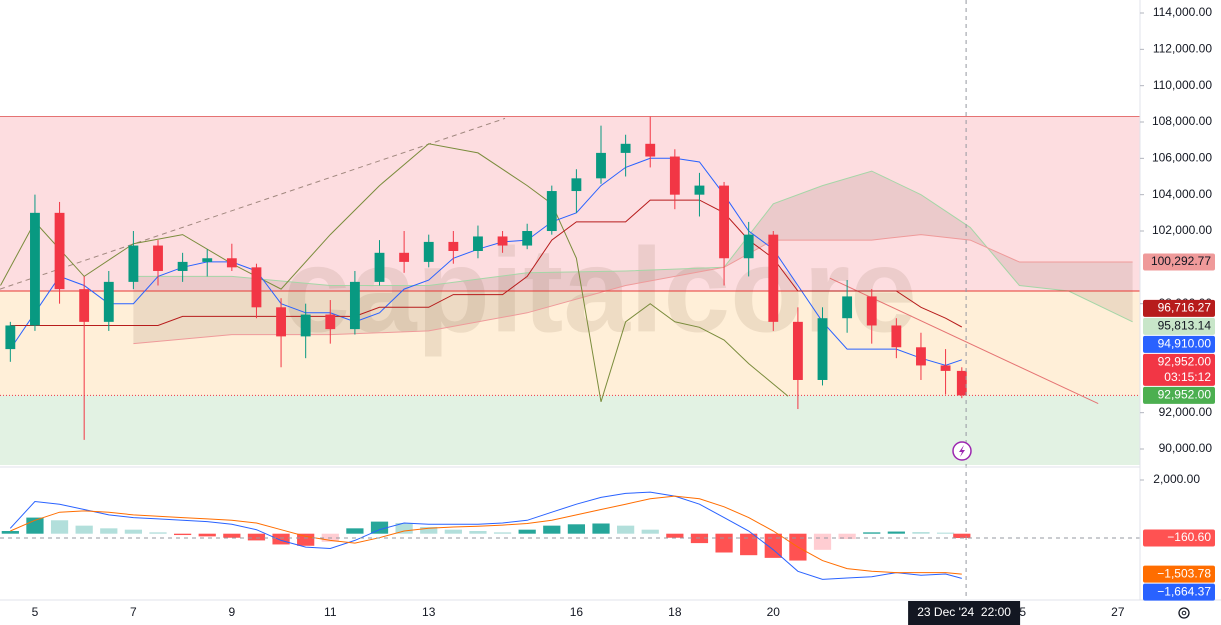  Describe the element at coordinates (1186, 412) in the screenshot. I see `y-tick-label: 92,000.00` at that location.